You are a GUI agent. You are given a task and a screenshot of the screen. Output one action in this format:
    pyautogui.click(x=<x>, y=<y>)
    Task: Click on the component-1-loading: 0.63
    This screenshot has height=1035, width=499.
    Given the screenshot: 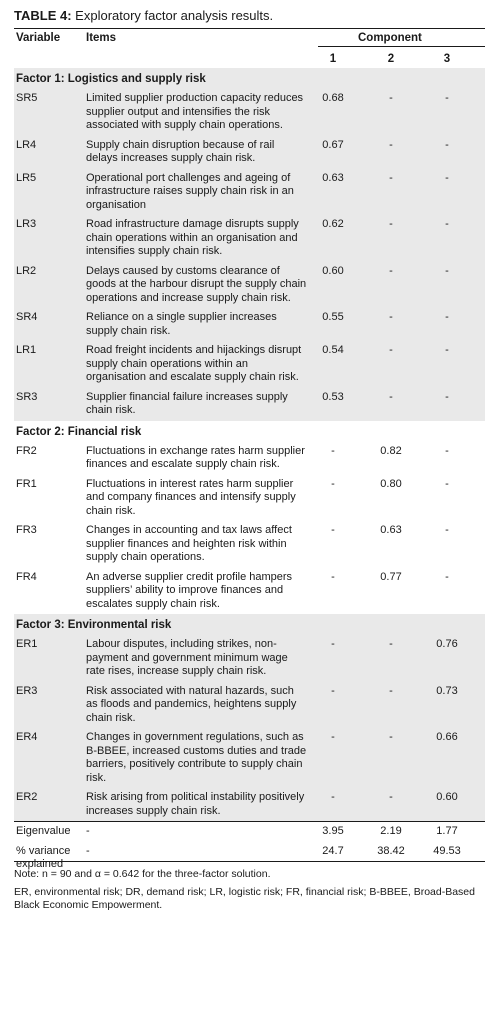 What is the action you would take?
    pyautogui.click(x=333, y=177)
    